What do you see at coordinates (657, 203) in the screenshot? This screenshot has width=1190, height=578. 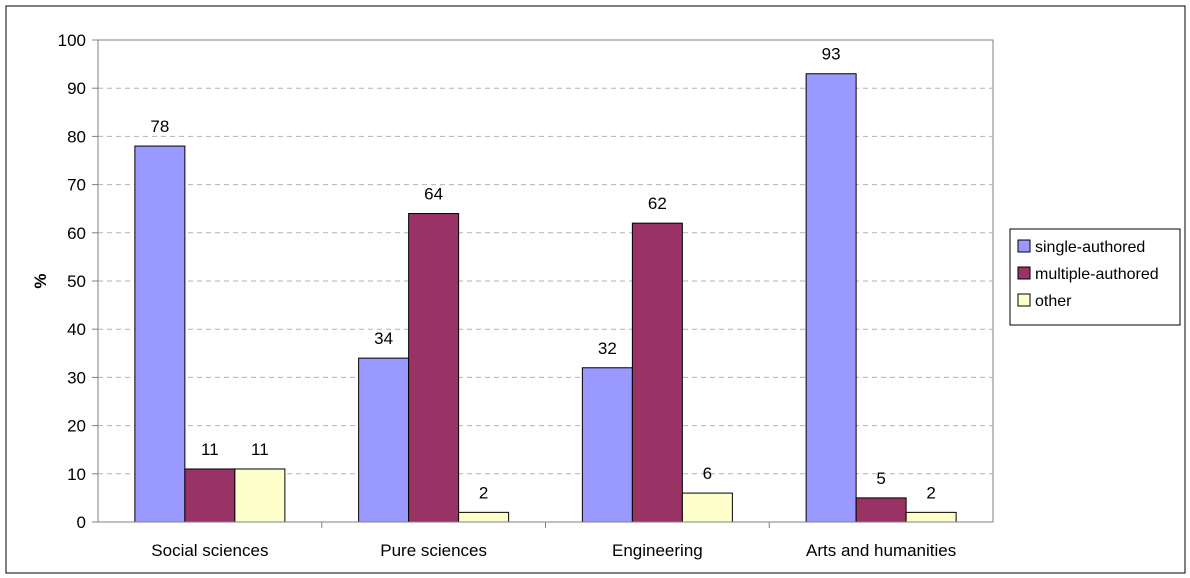 I see `data-label: 62` at bounding box center [657, 203].